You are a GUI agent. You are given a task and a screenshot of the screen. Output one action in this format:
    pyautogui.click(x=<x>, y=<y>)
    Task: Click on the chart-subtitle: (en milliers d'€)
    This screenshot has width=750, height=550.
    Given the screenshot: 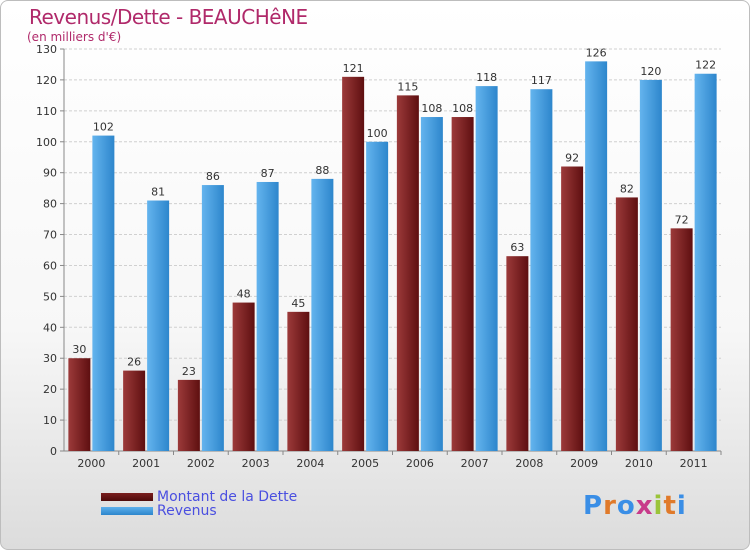 What is the action you would take?
    pyautogui.click(x=74, y=37)
    